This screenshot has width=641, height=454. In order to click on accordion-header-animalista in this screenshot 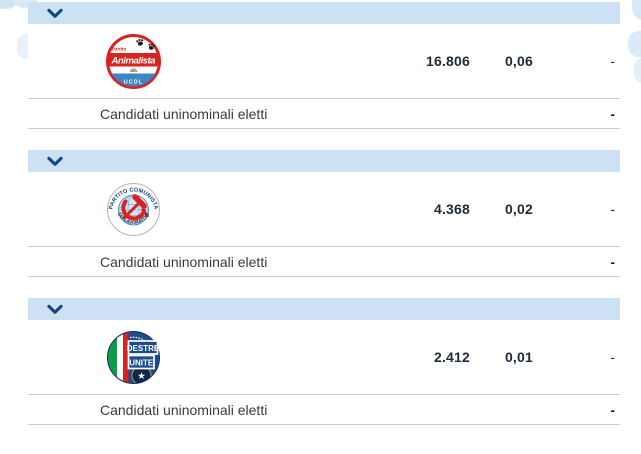, I will do `click(324, 13)`.